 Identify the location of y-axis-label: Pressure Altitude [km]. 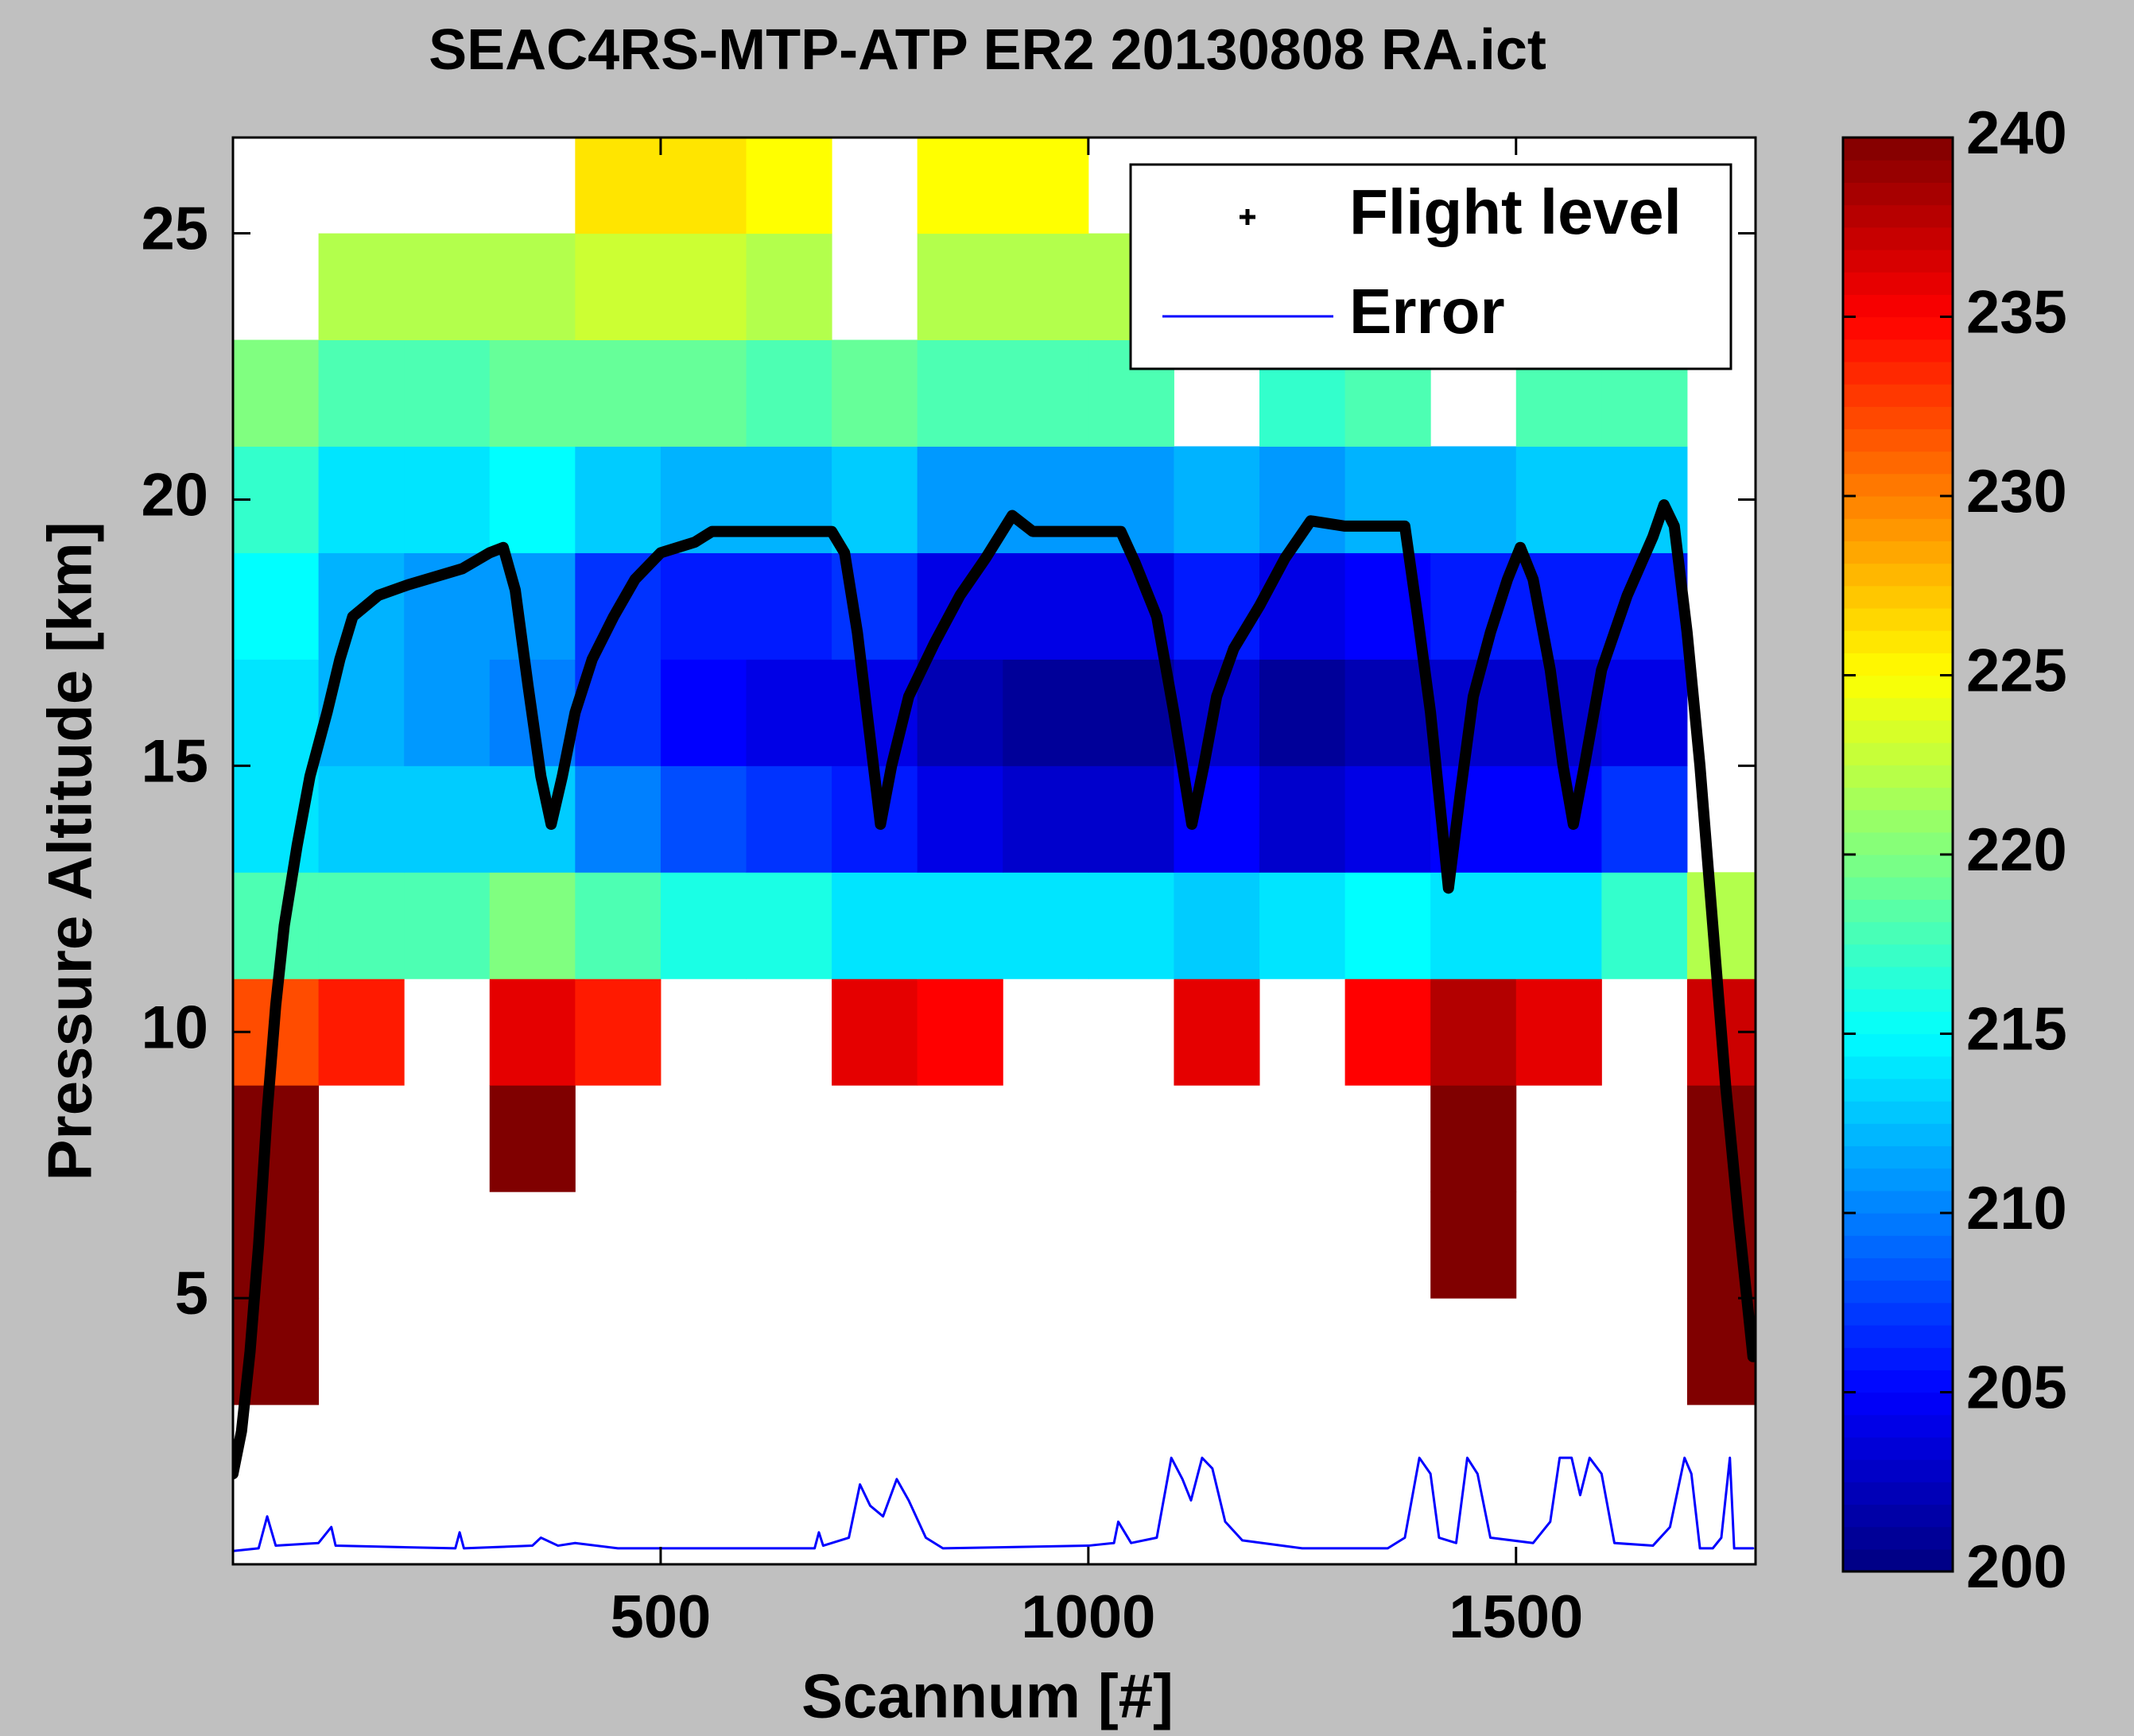
(70, 850).